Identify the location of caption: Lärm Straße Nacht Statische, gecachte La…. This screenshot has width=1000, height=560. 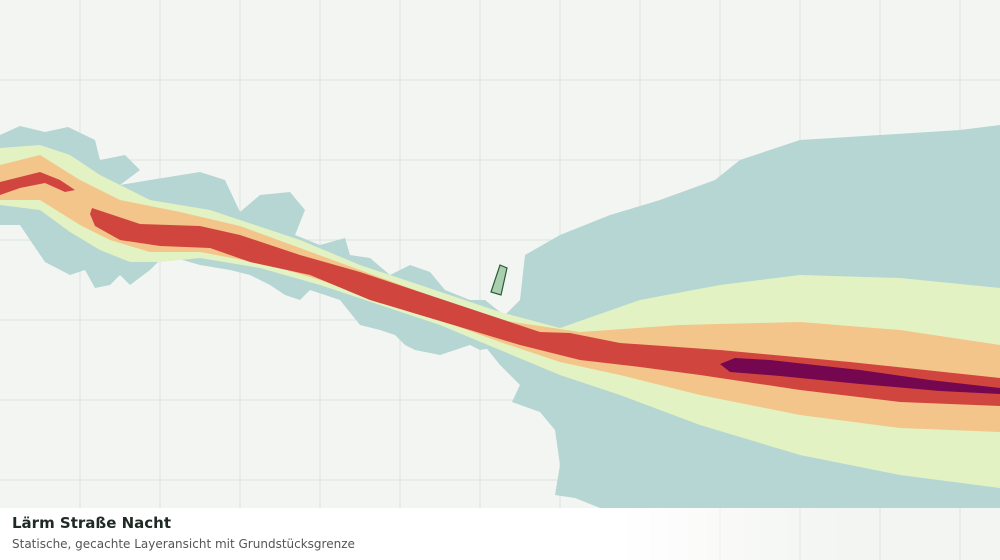
(500, 534).